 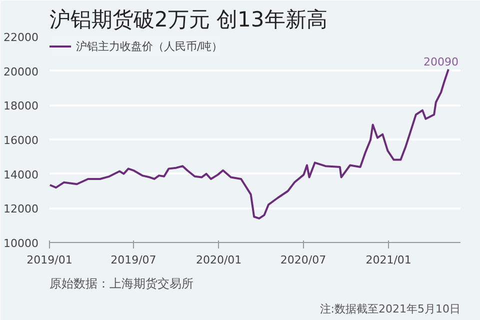 What do you see at coordinates (440, 61) in the screenshot?
I see `annotation: 20090` at bounding box center [440, 61].